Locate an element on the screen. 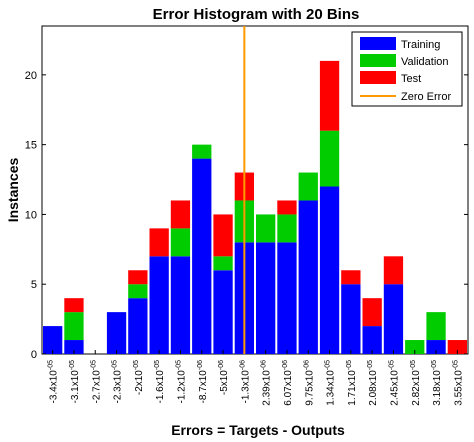 The width and height of the screenshot is (474, 442). x-tick-label: -1.6x10-05 is located at coordinates (160, 382).